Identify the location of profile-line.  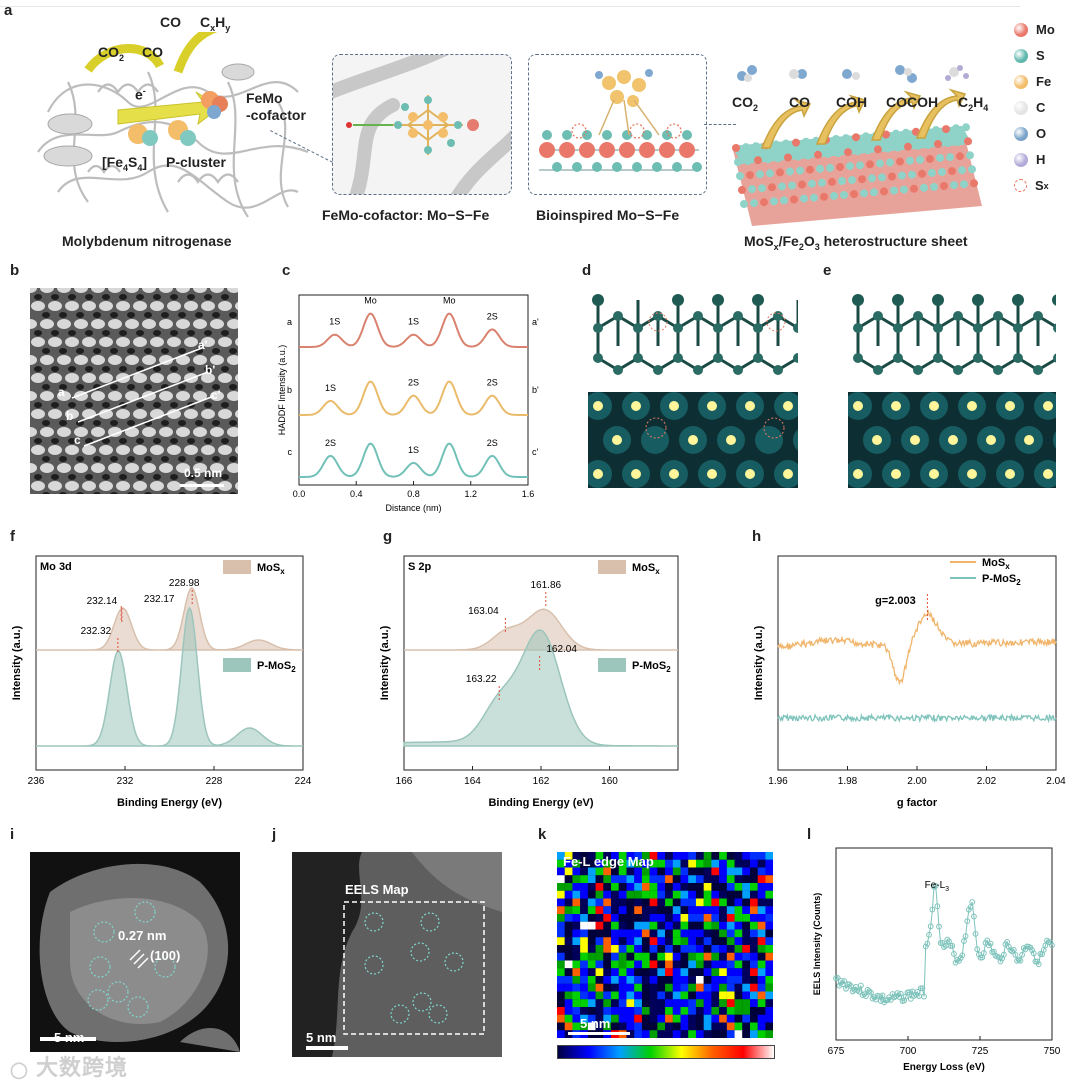
(143, 397).